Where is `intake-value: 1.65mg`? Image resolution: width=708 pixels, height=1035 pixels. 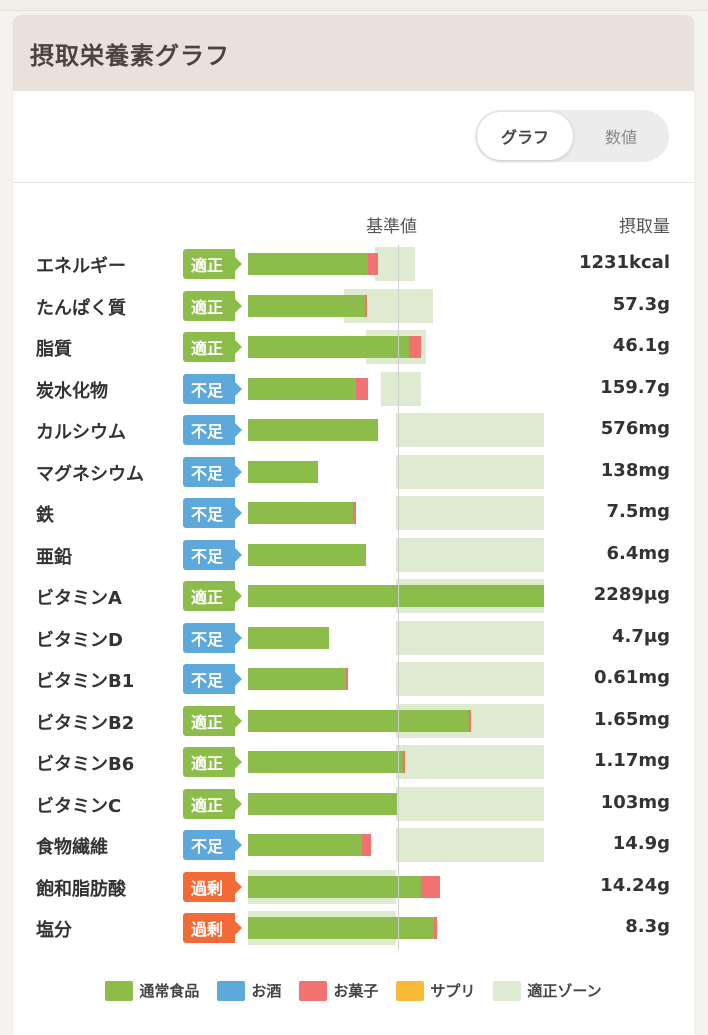
intake-value: 1.65mg is located at coordinates (631, 719).